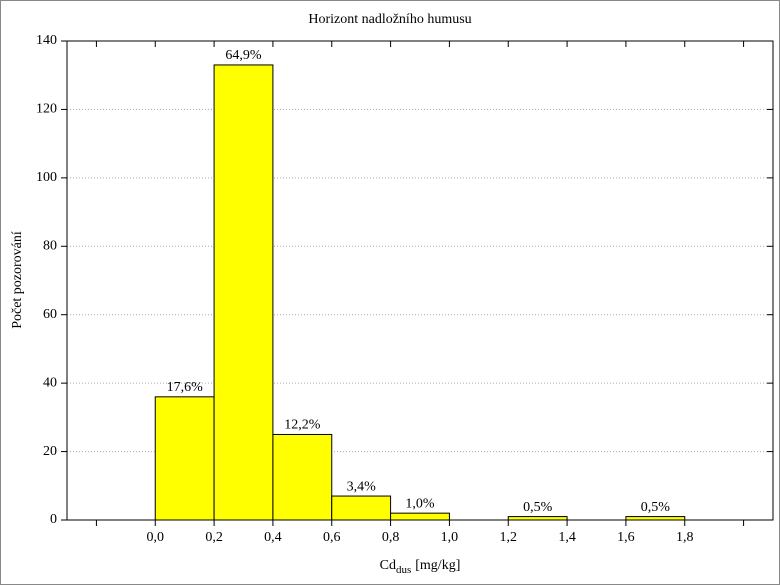  I want to click on x-axis-label-unit: [mg/kg], so click(437, 565).